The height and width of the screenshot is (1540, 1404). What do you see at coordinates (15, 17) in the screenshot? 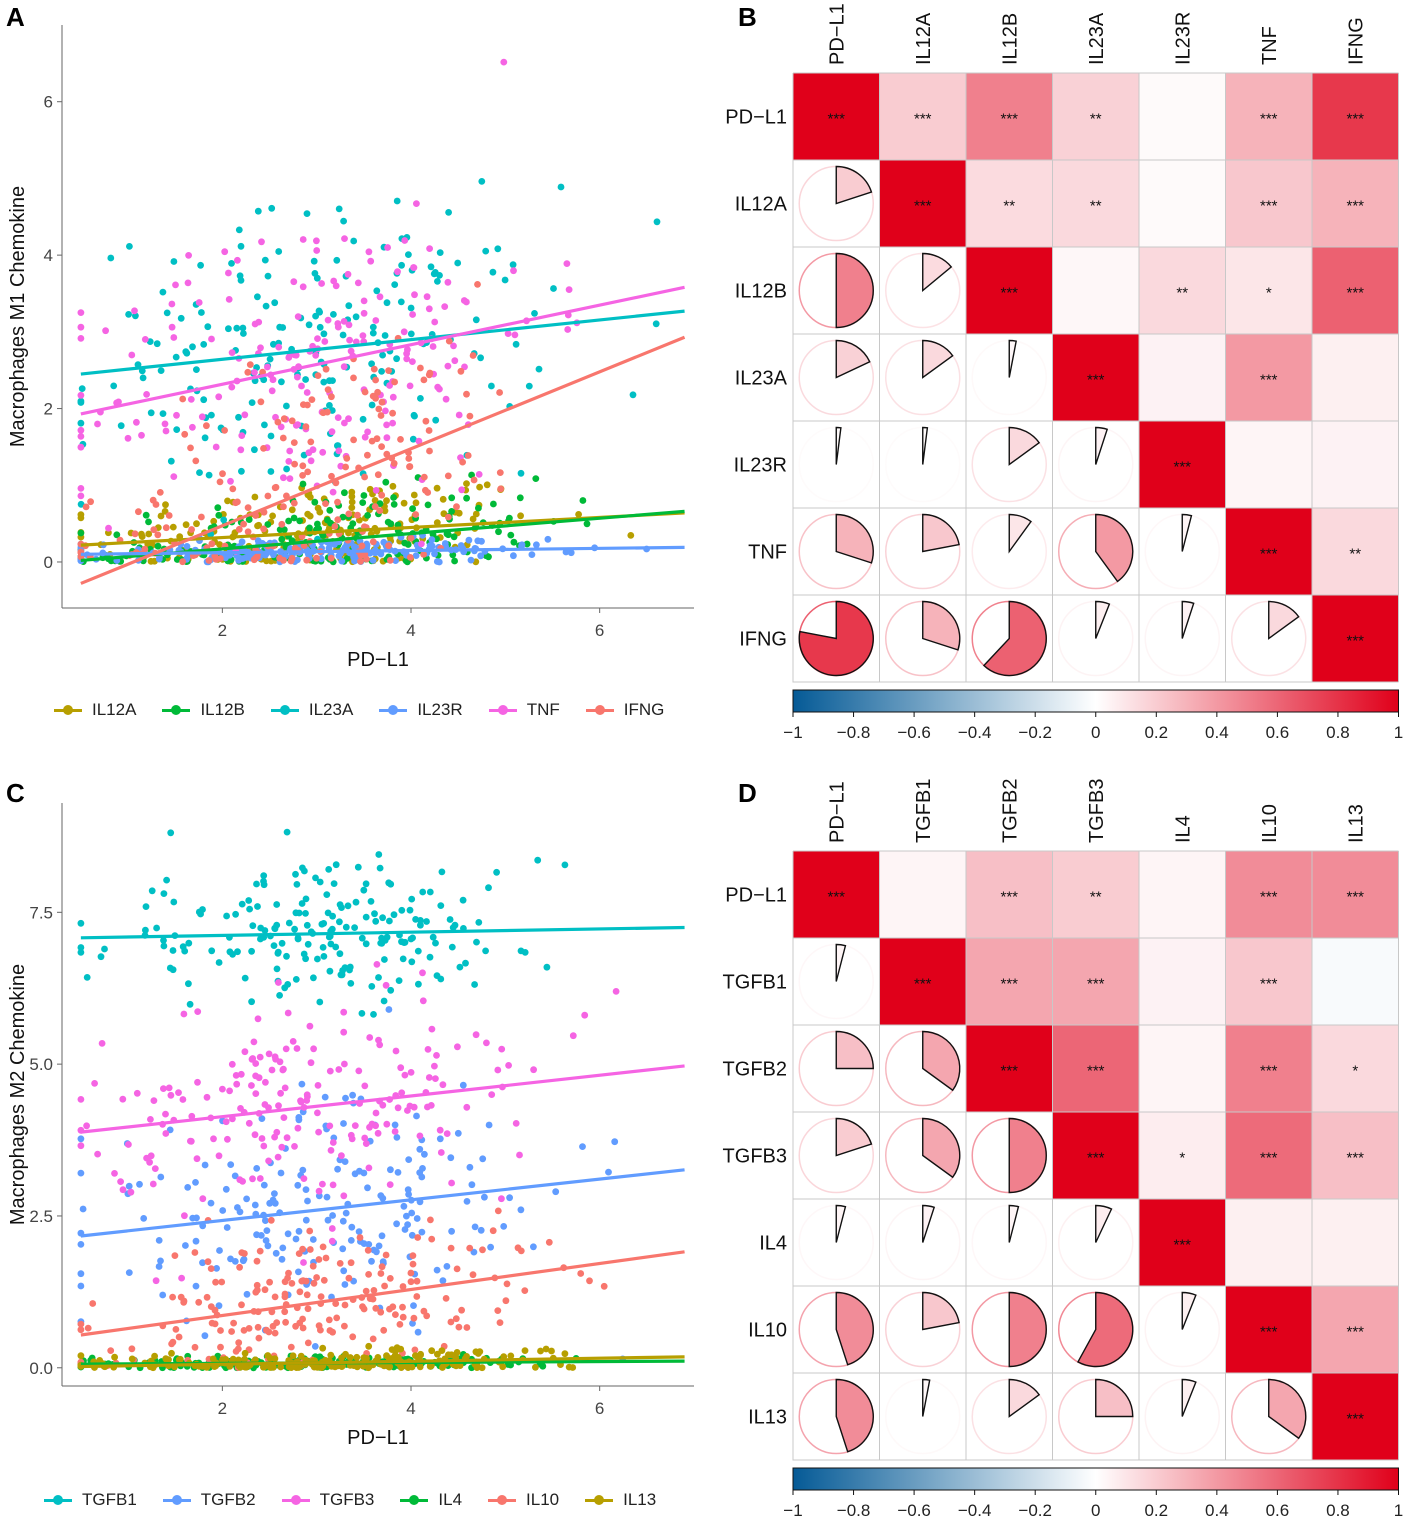
I see `panel-label-a: A` at bounding box center [15, 17].